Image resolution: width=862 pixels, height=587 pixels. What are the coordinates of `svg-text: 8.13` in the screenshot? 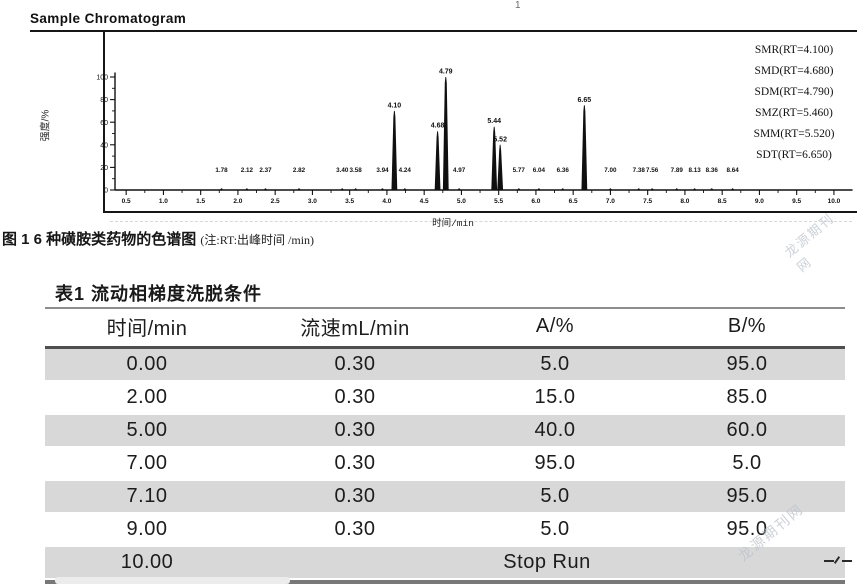 It's located at (694, 170).